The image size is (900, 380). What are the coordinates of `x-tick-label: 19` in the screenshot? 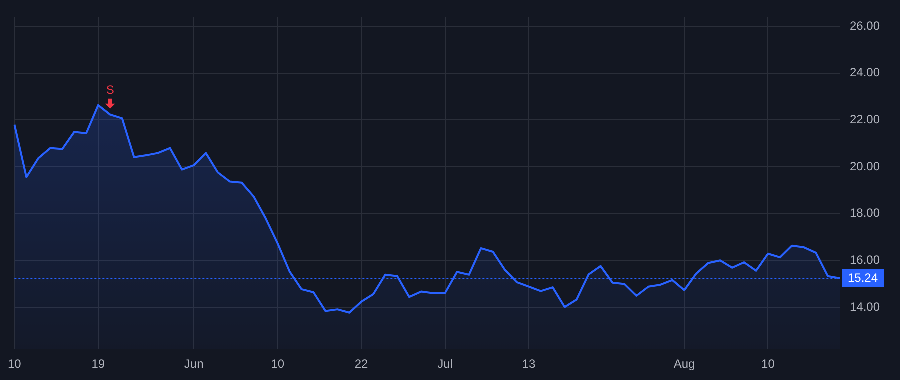 It's located at (99, 364).